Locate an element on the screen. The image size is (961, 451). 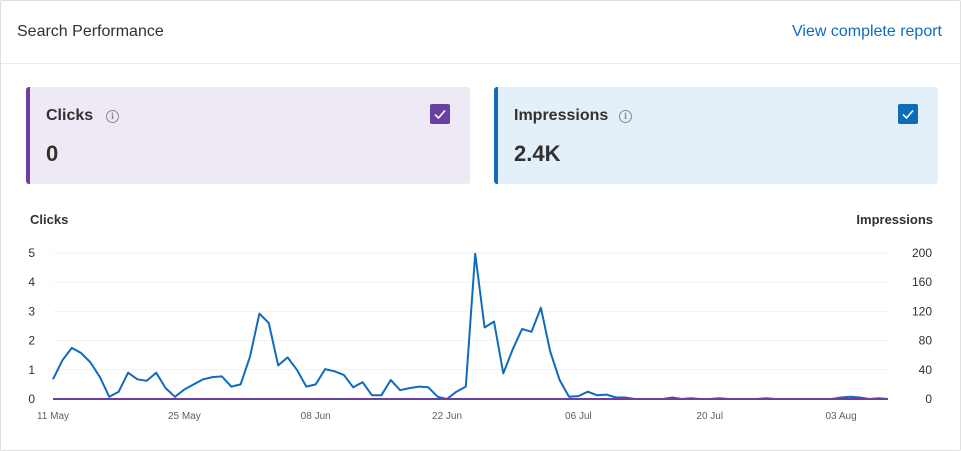
view-complete-report-link: View complete report is located at coordinates (867, 32).